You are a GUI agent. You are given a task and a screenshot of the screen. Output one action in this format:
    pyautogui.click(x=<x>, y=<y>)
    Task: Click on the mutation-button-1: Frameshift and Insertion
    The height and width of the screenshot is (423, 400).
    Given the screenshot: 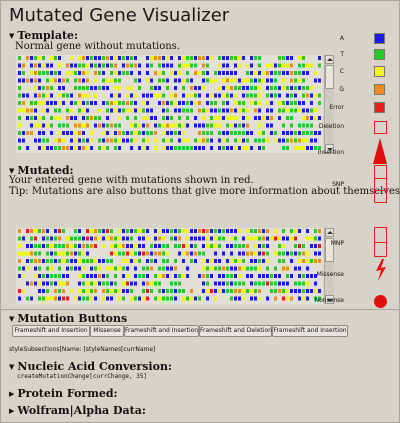 What is the action you would take?
    pyautogui.click(x=51, y=331)
    